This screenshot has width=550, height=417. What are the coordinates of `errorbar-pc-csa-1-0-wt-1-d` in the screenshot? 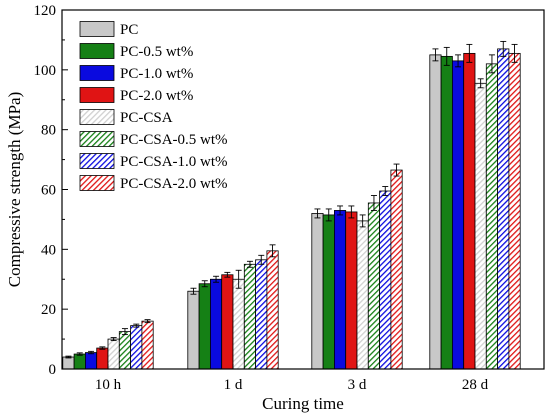 It's located at (261, 259).